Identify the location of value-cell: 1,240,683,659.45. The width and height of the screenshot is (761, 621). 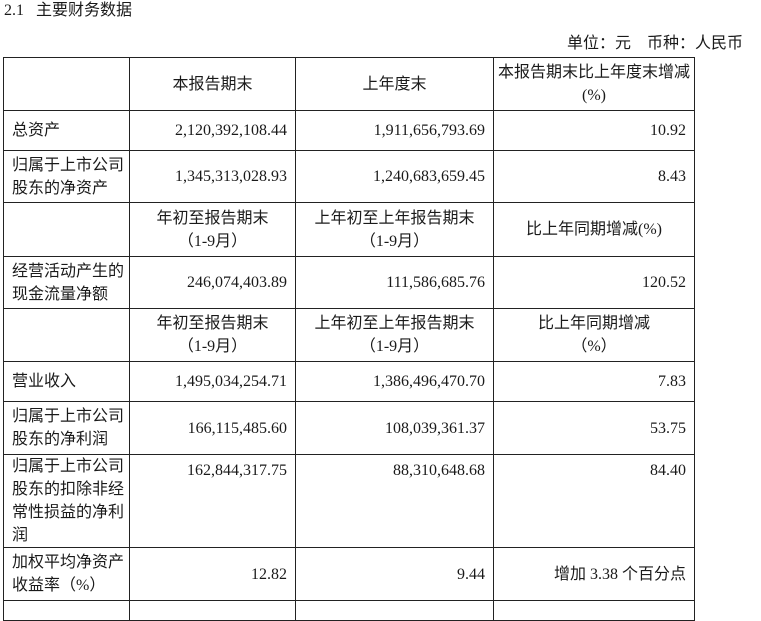
(394, 176).